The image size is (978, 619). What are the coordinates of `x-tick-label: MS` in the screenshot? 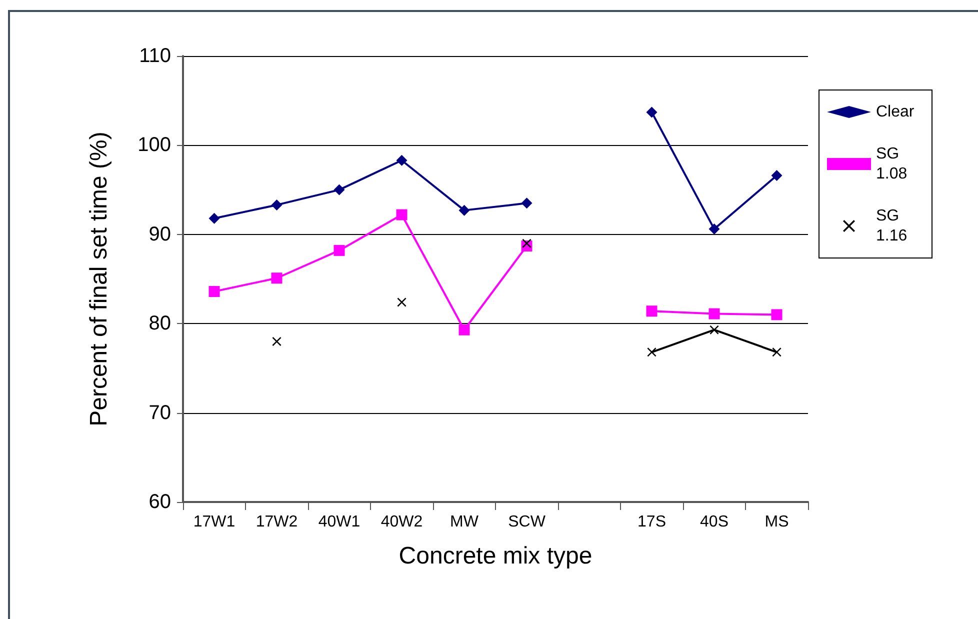 It's located at (776, 522).